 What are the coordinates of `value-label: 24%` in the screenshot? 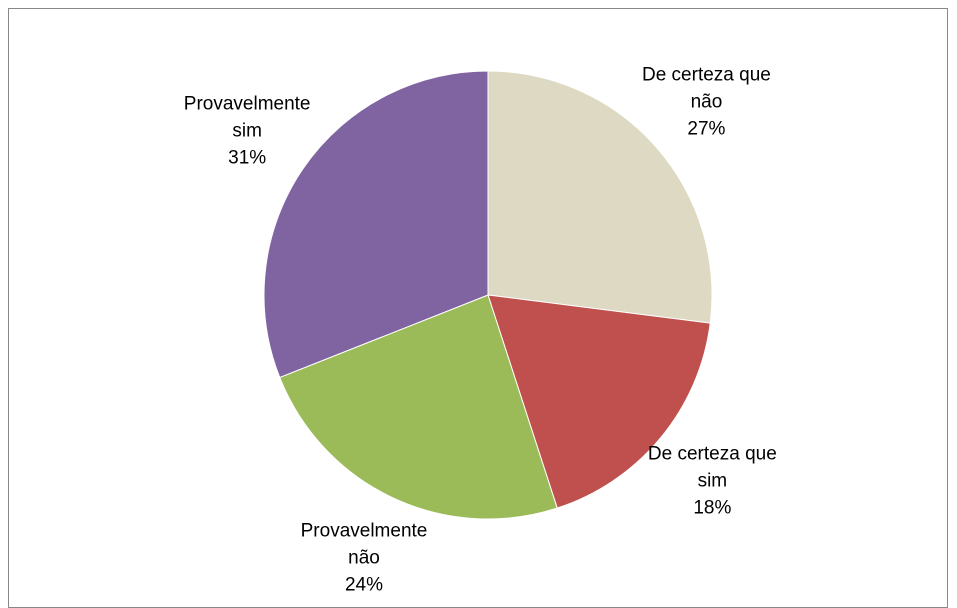 It's located at (364, 585).